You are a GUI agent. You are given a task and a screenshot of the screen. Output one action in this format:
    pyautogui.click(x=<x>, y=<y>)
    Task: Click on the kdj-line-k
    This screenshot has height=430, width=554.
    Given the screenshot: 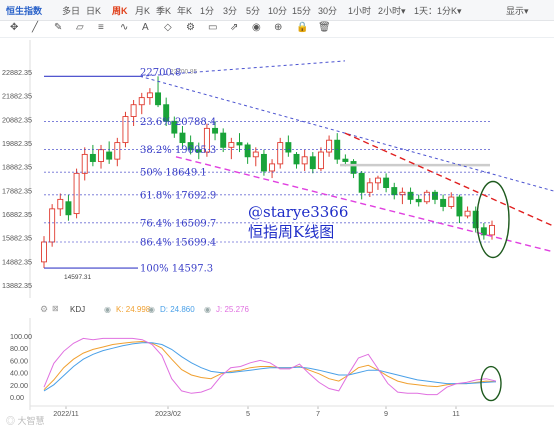 What is the action you would take?
    pyautogui.click(x=270, y=365)
    